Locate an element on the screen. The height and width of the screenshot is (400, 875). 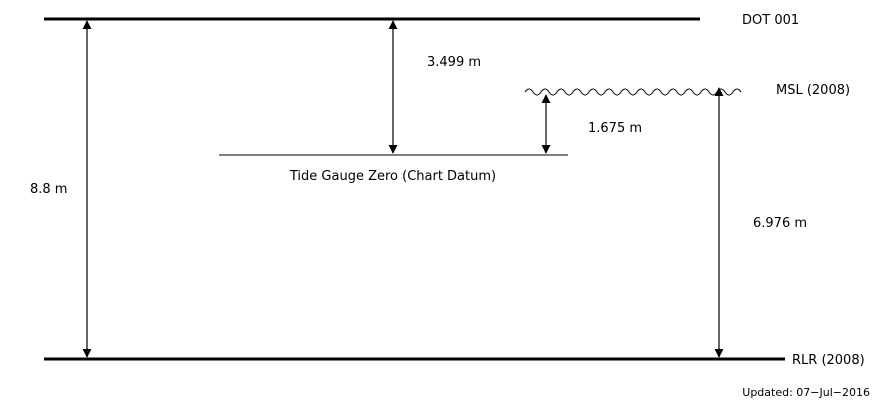
dot-to-tgz-value: 3.499 m is located at coordinates (454, 62).